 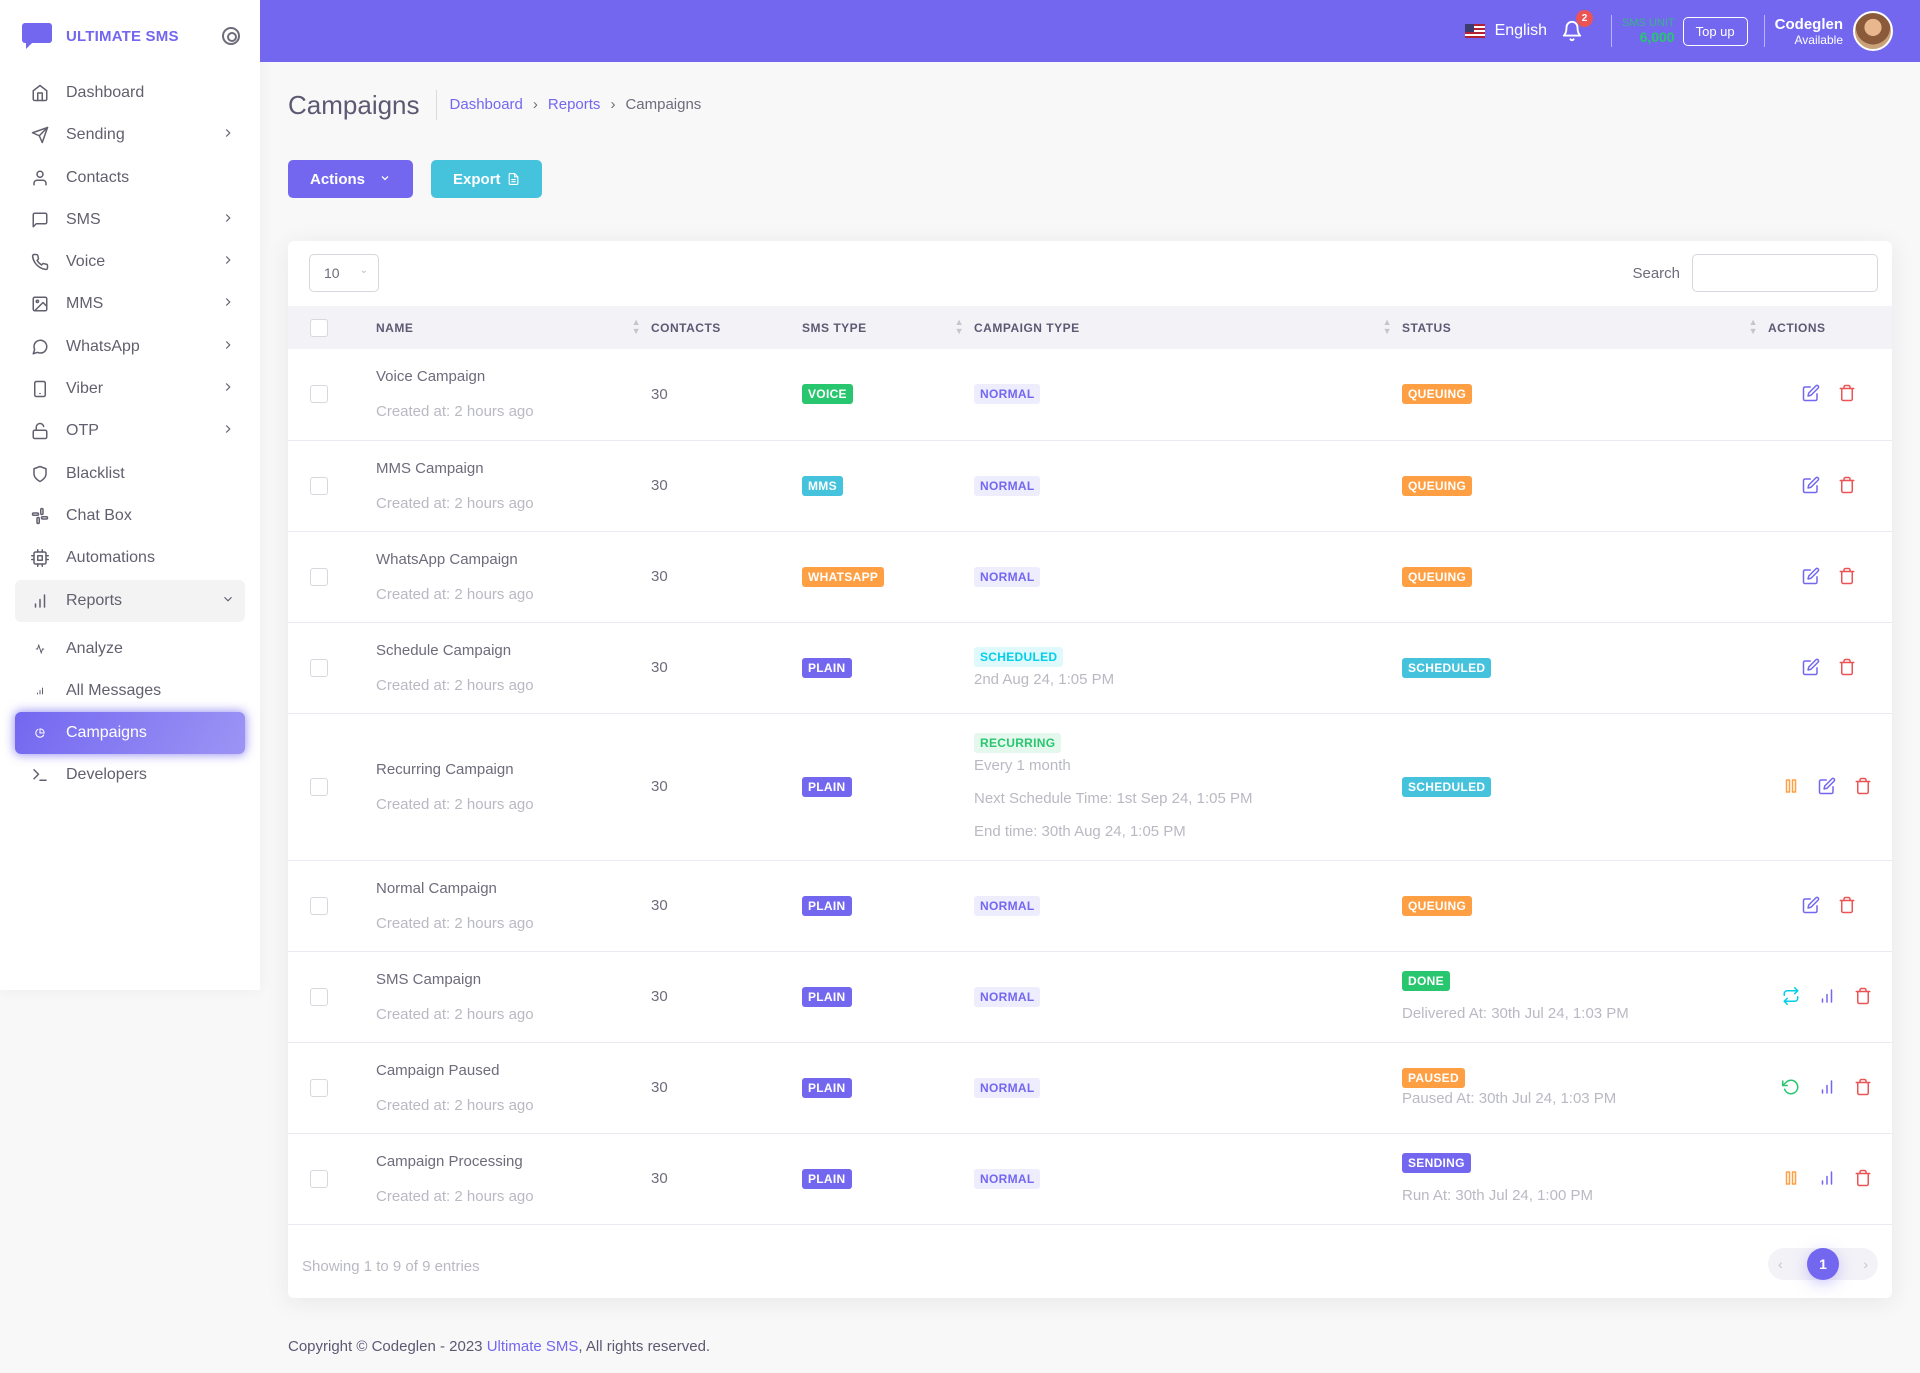 What do you see at coordinates (1580, 326) in the screenshot?
I see `column-header-status: Status ▲ ▼` at bounding box center [1580, 326].